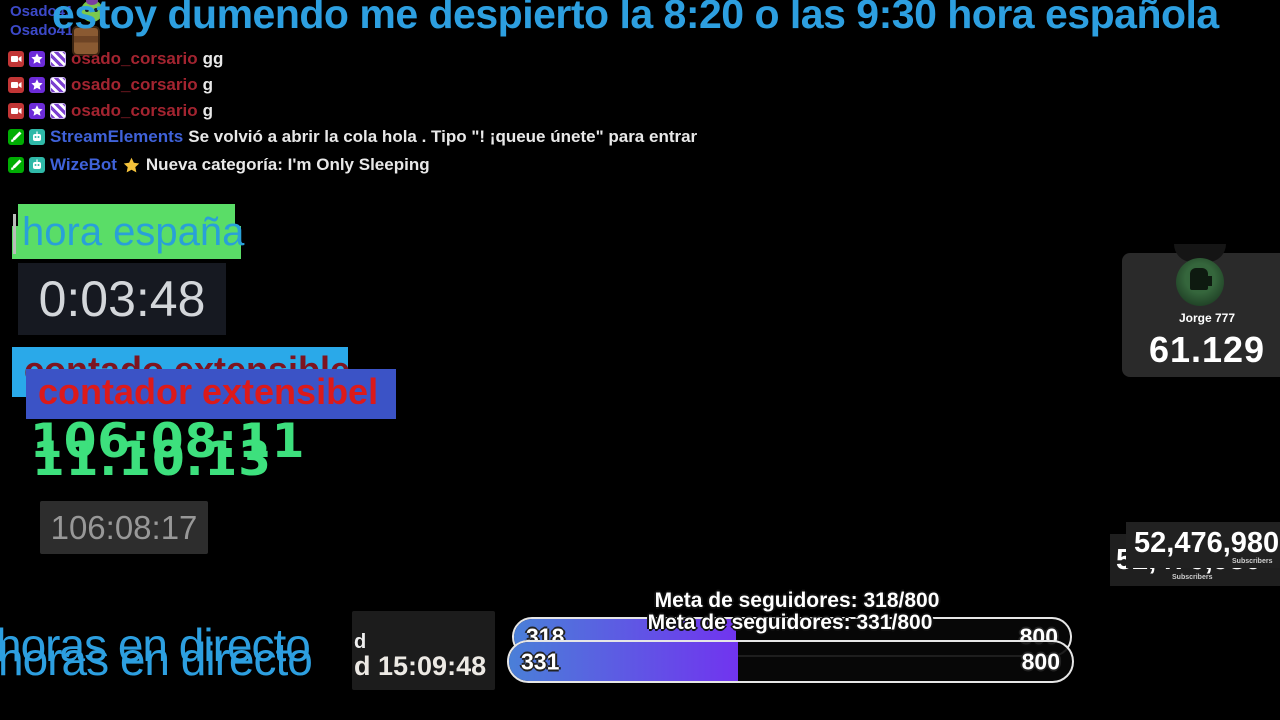 This screenshot has width=1280, height=720. I want to click on hours-live-text-back: horas en directo, so click(155, 645).